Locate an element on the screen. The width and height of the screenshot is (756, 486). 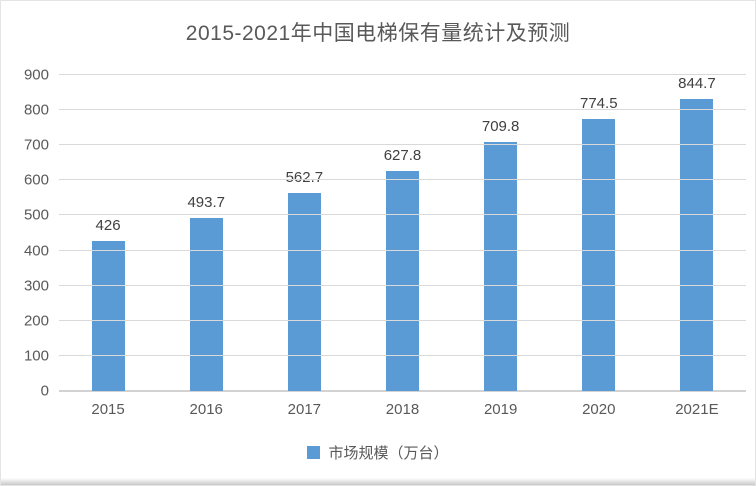
bar-2016 is located at coordinates (206, 304).